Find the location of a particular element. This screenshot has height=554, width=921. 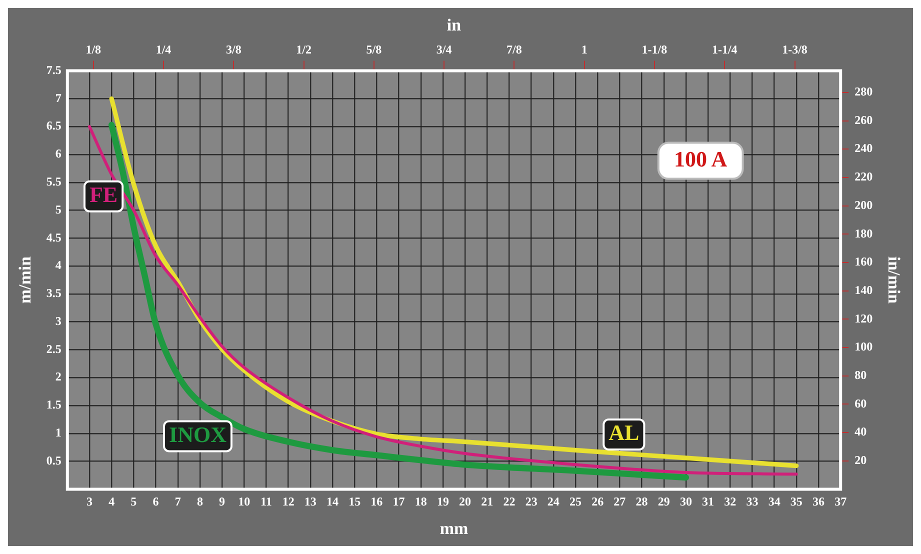

y-tick-label: 7 is located at coordinates (58, 97).